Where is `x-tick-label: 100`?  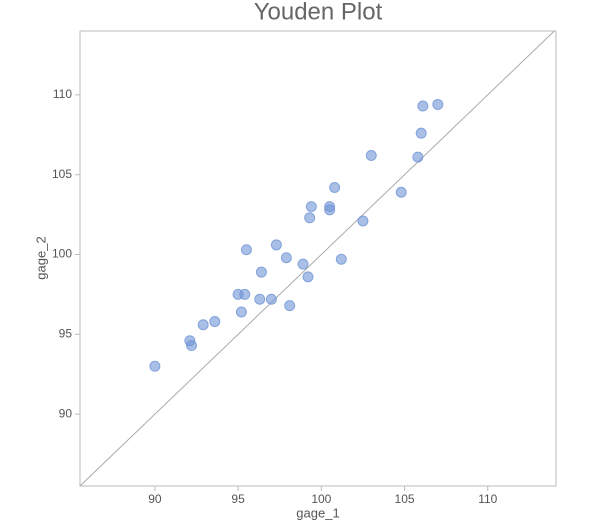
x-tick-label: 100 is located at coordinates (321, 499).